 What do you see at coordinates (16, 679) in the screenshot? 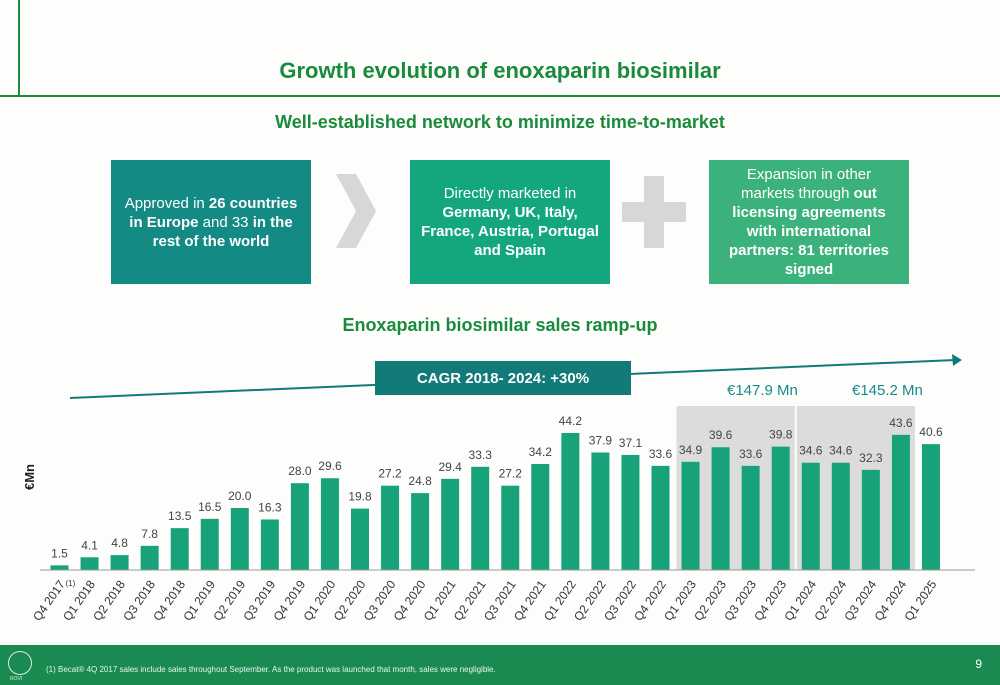
I see `logo-text: ROVI` at bounding box center [16, 679].